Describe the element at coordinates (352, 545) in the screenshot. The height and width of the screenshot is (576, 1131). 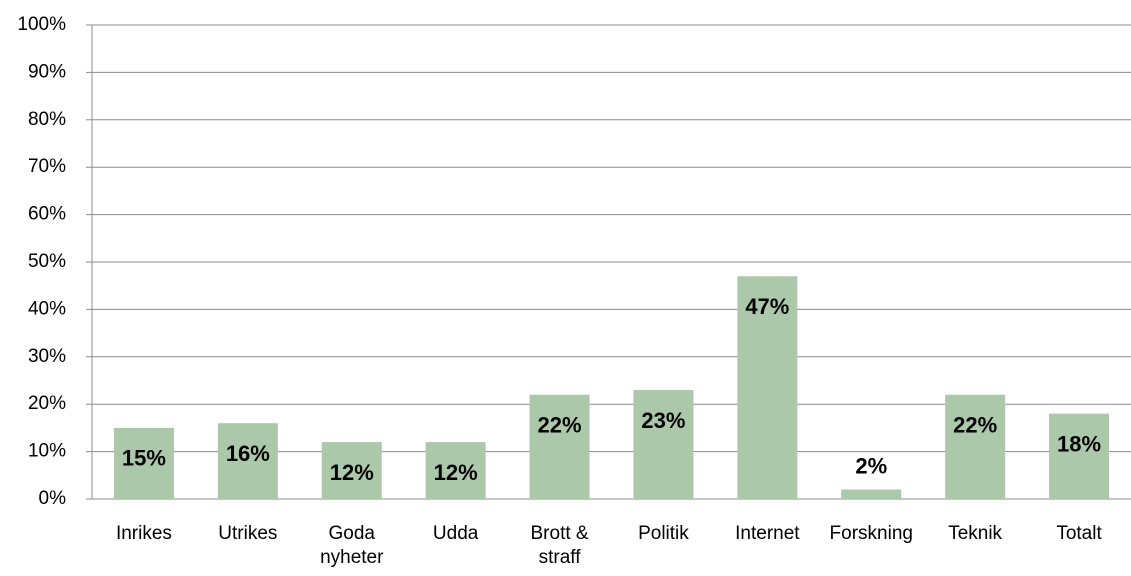
I see `x-tick-label: Goda nyheter` at that location.